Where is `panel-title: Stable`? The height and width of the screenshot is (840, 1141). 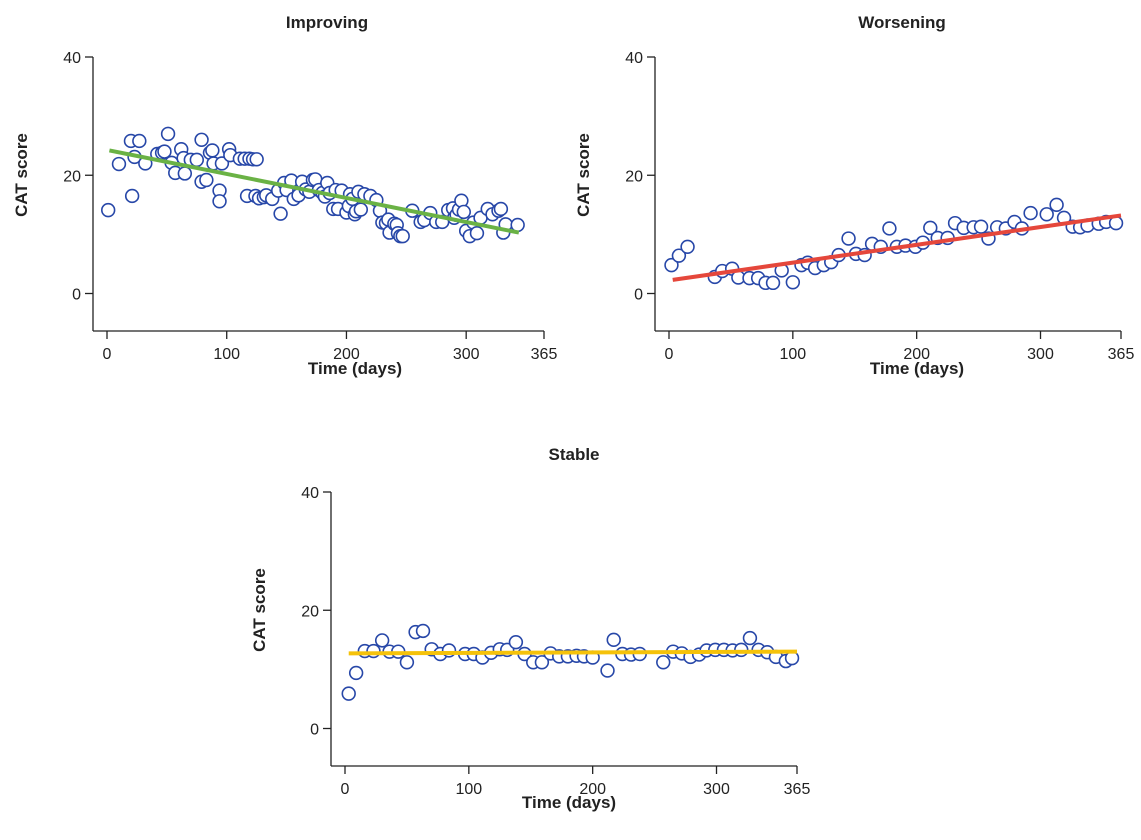
panel-title: Stable is located at coordinates (573, 454).